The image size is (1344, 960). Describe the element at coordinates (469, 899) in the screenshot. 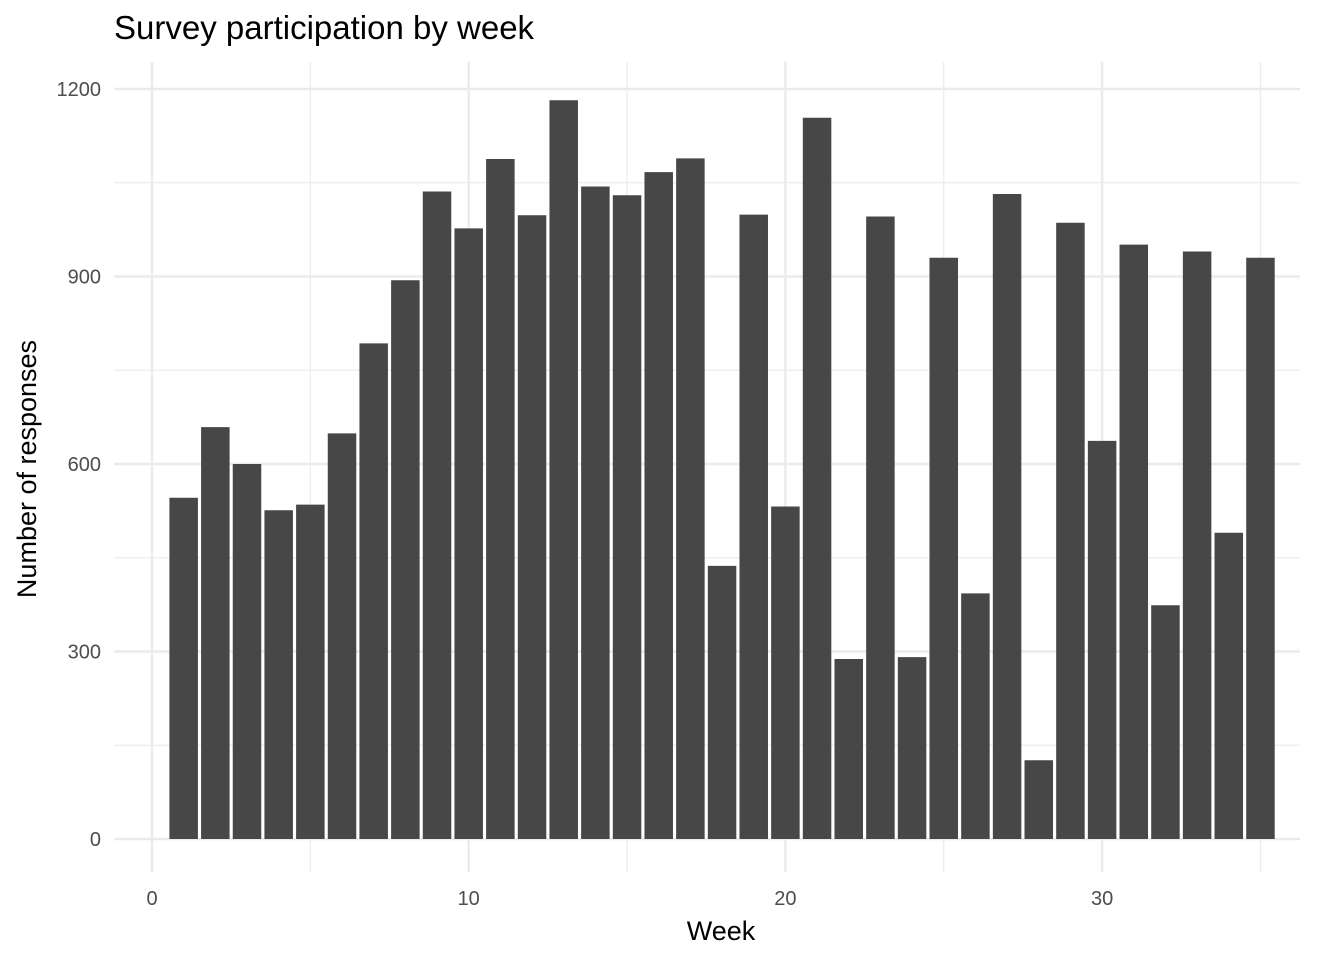

I see `x-tick-label: 10` at that location.